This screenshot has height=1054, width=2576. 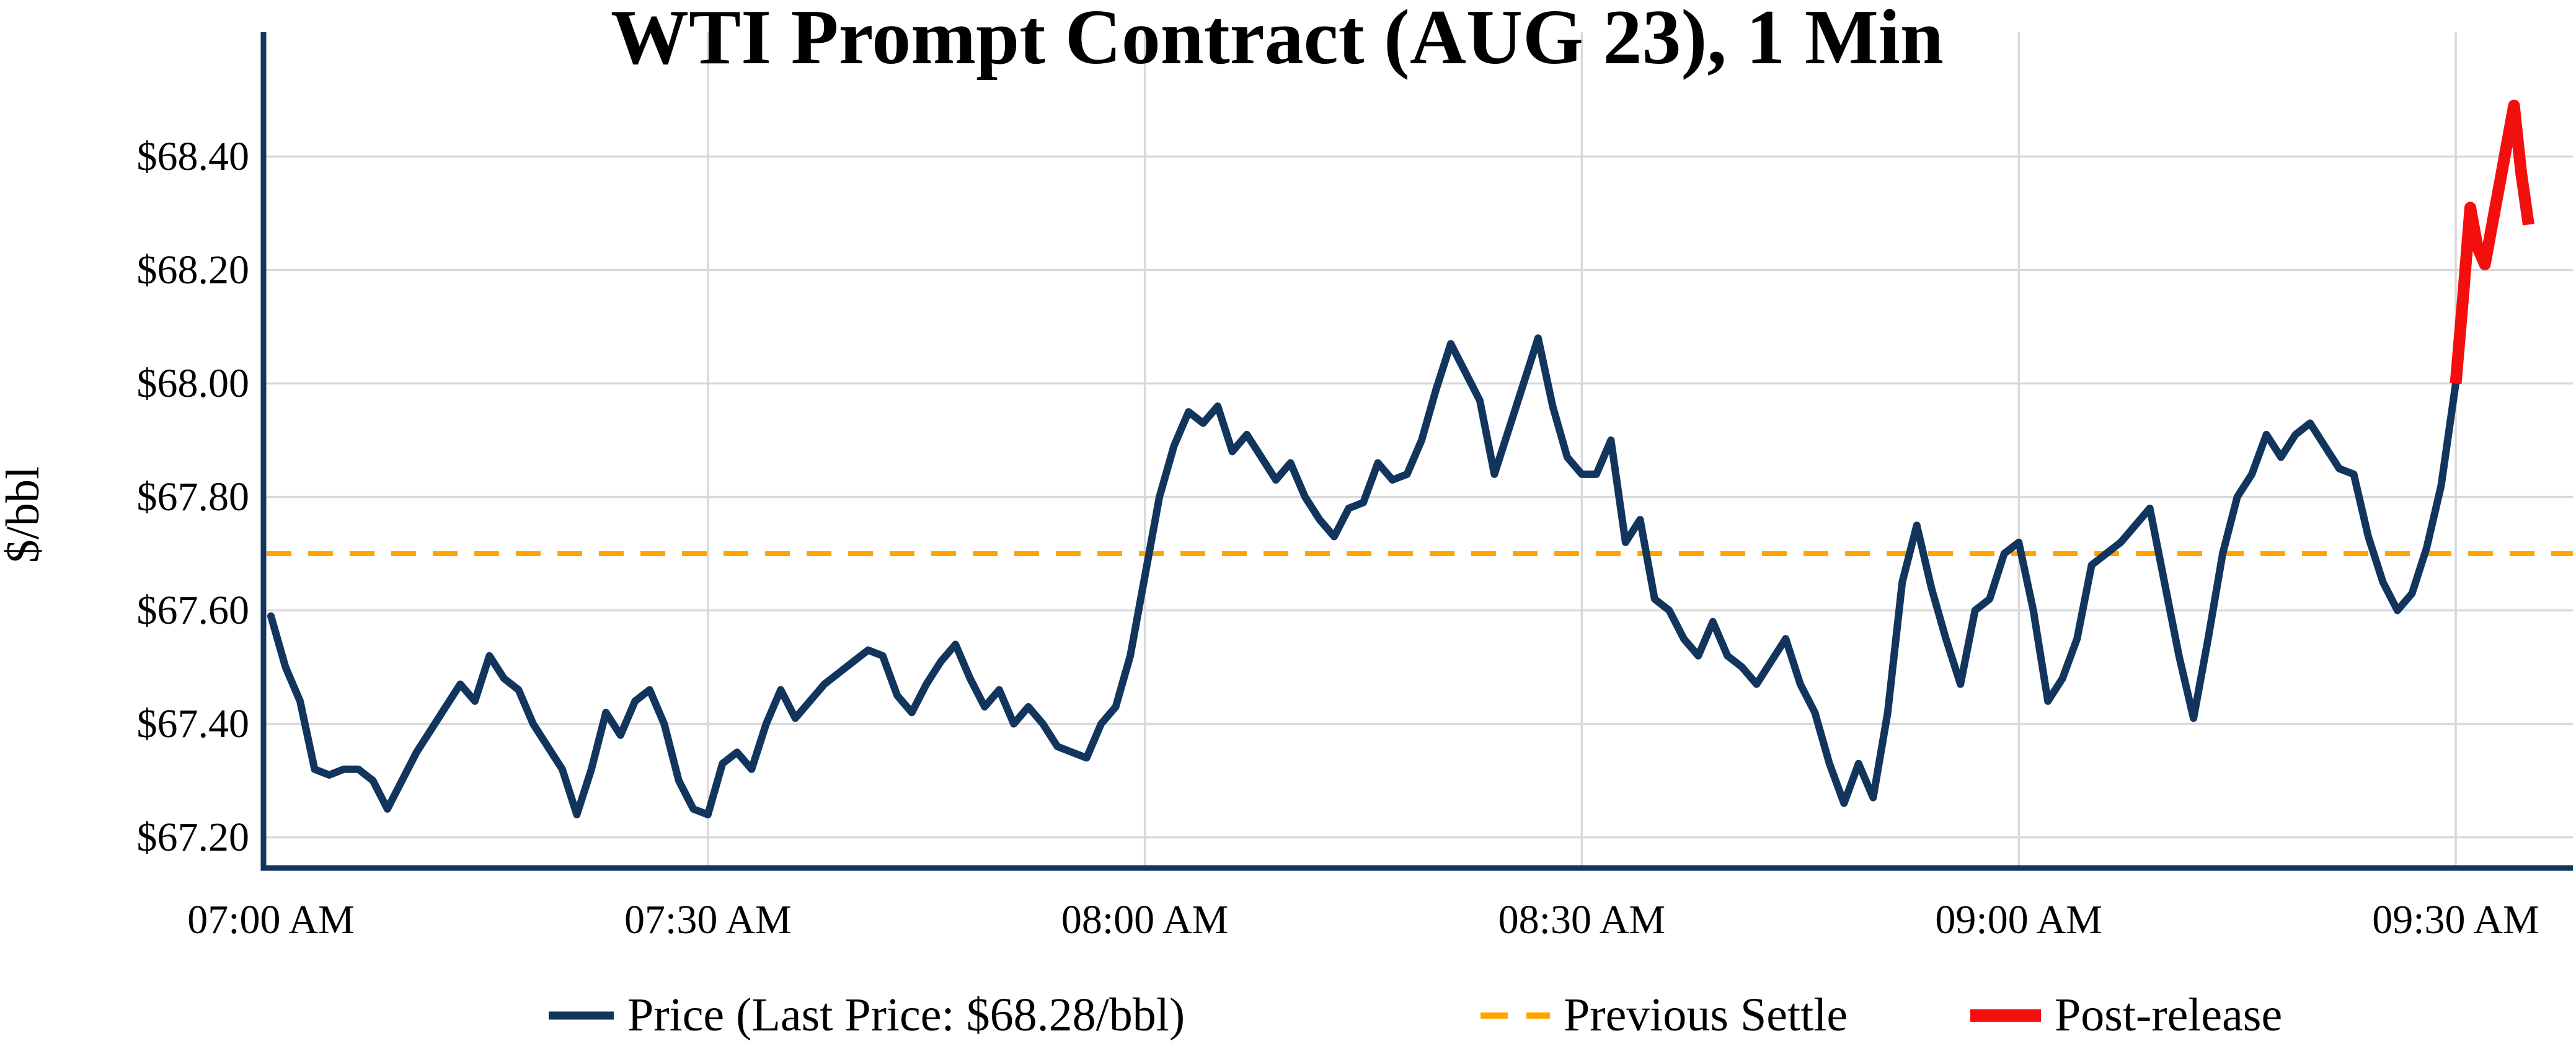 I want to click on chart-title: WTI Prompt Contract (AUG 23), 1 Min, so click(x=1278, y=40).